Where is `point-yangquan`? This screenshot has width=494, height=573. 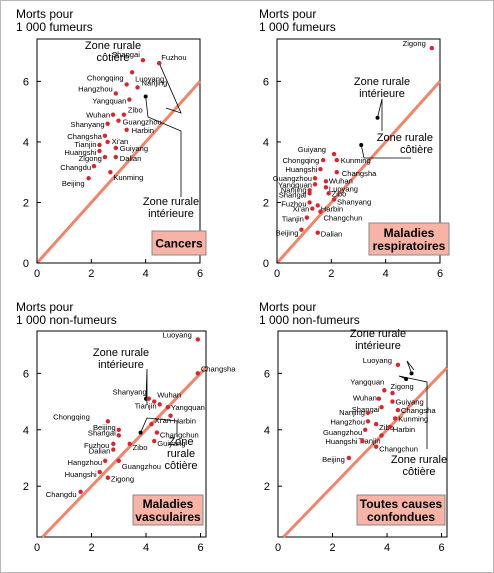 point-yangquan is located at coordinates (168, 407).